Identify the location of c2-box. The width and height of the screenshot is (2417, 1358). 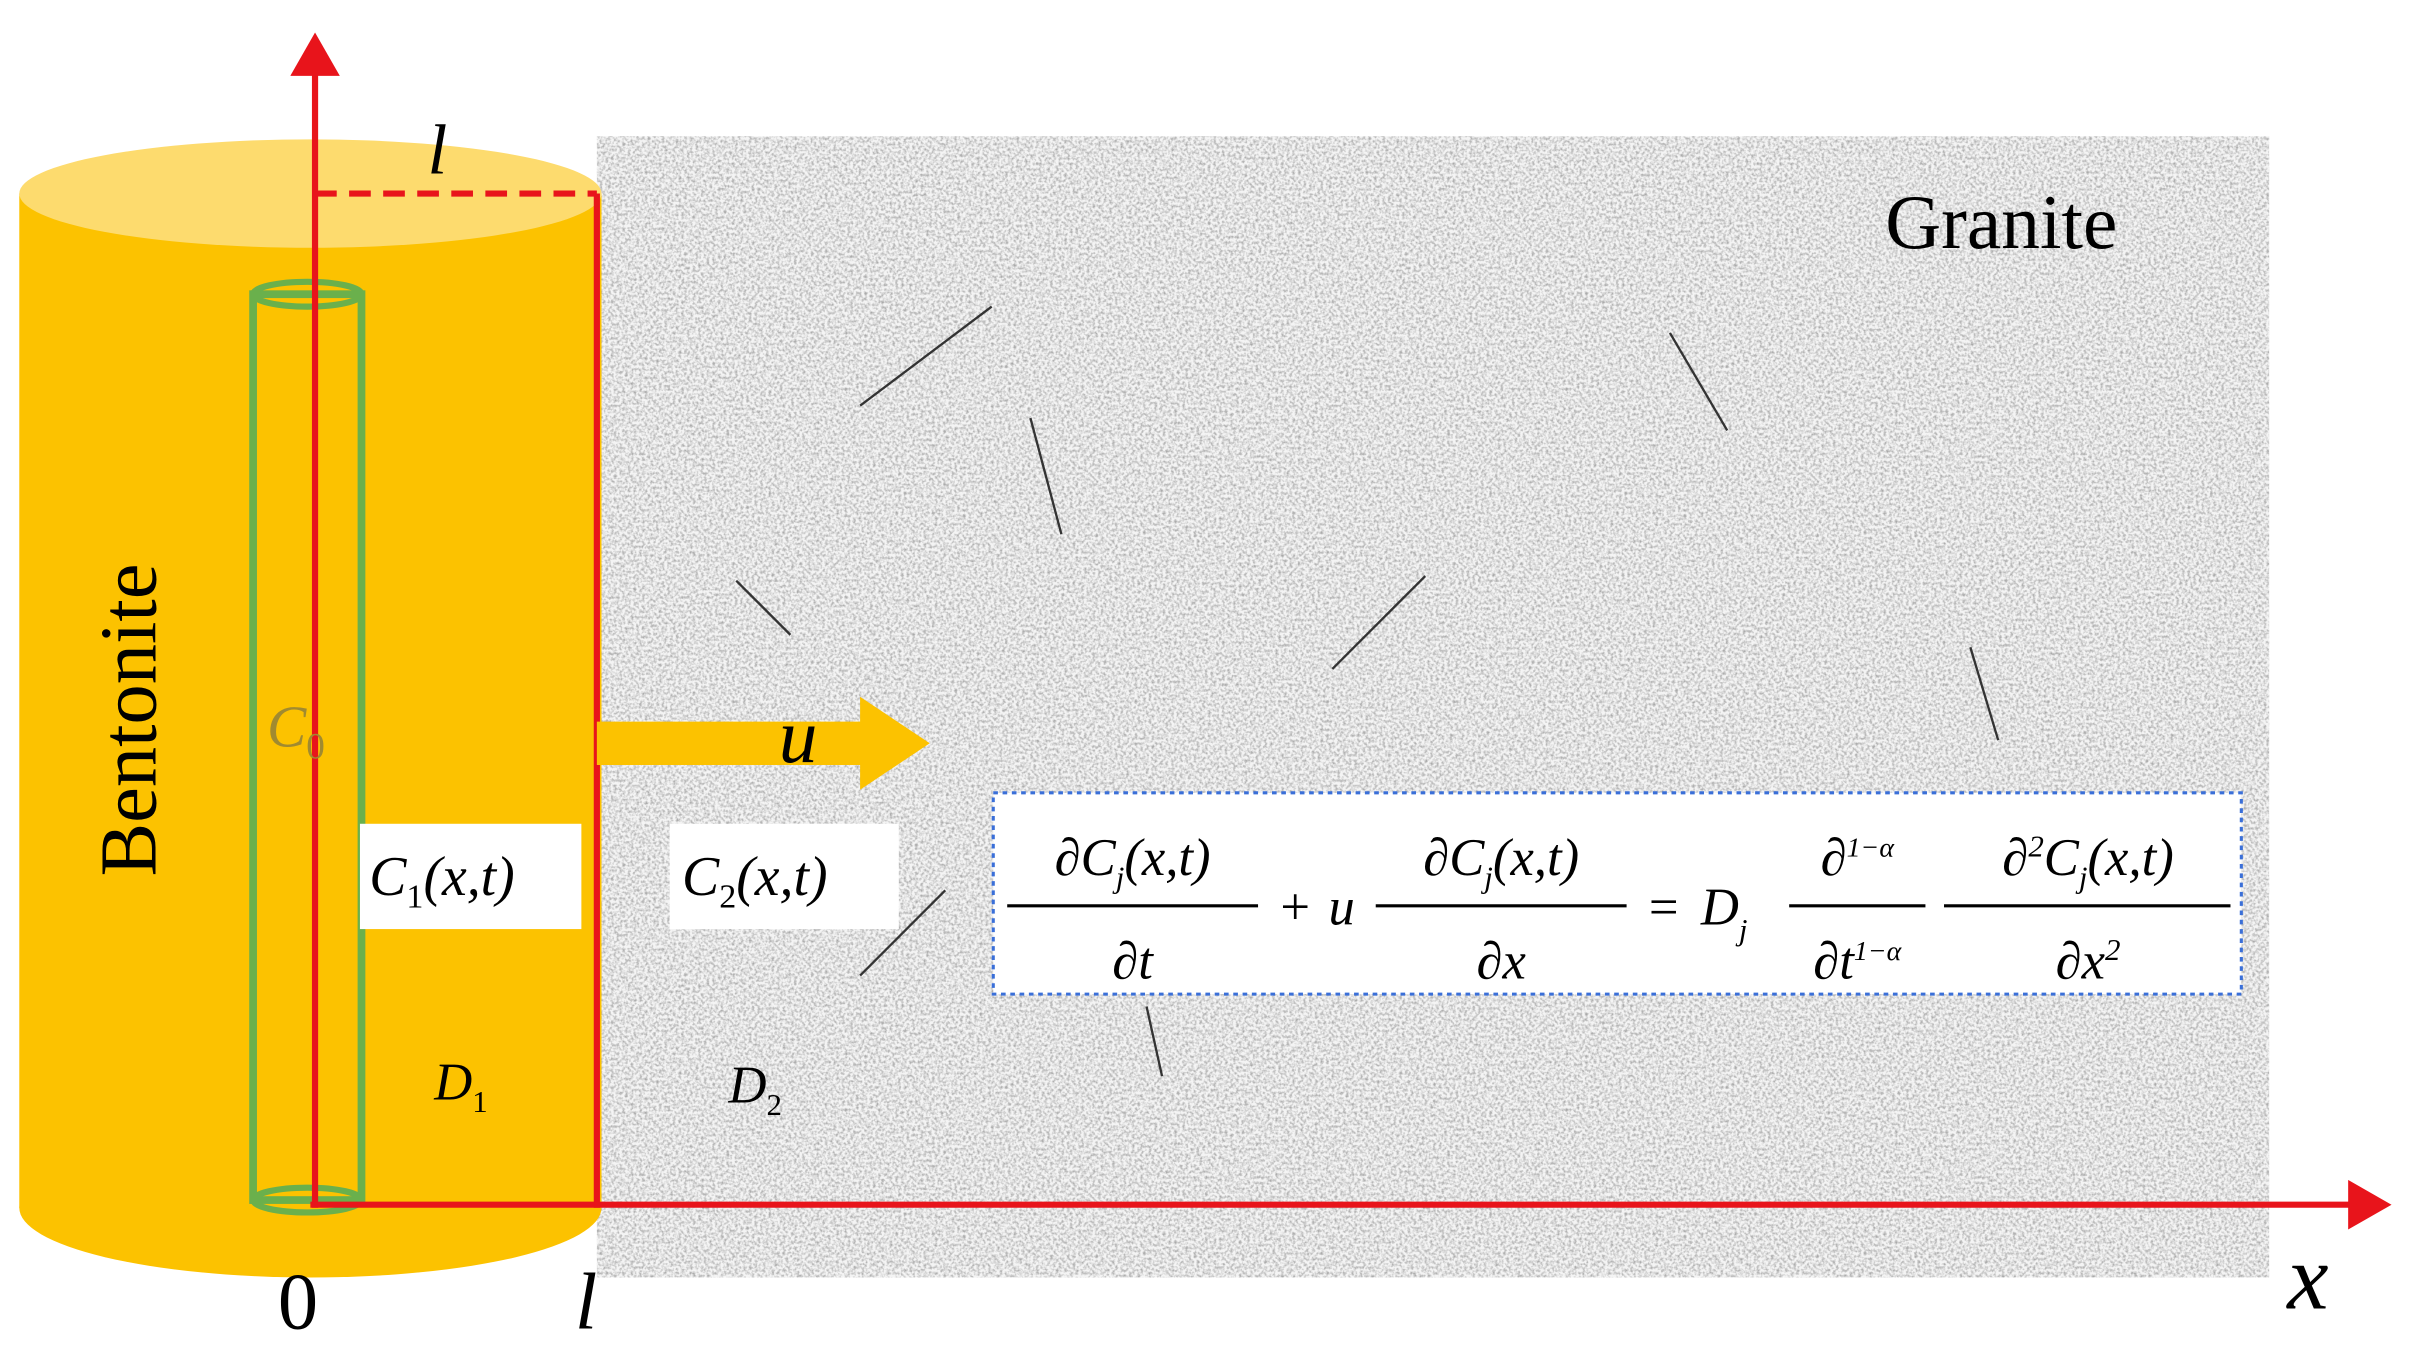
(784, 876).